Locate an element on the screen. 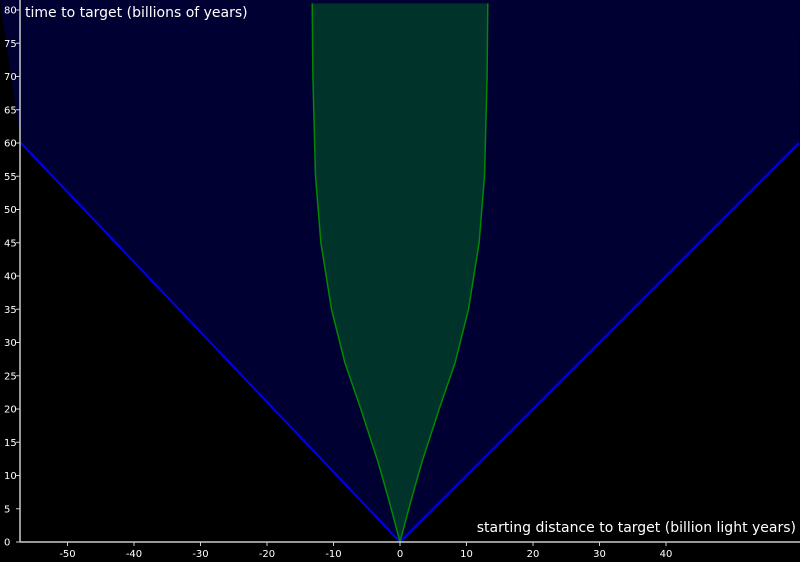 This screenshot has height=562, width=800. y-tick-label: 45 is located at coordinates (10, 243).